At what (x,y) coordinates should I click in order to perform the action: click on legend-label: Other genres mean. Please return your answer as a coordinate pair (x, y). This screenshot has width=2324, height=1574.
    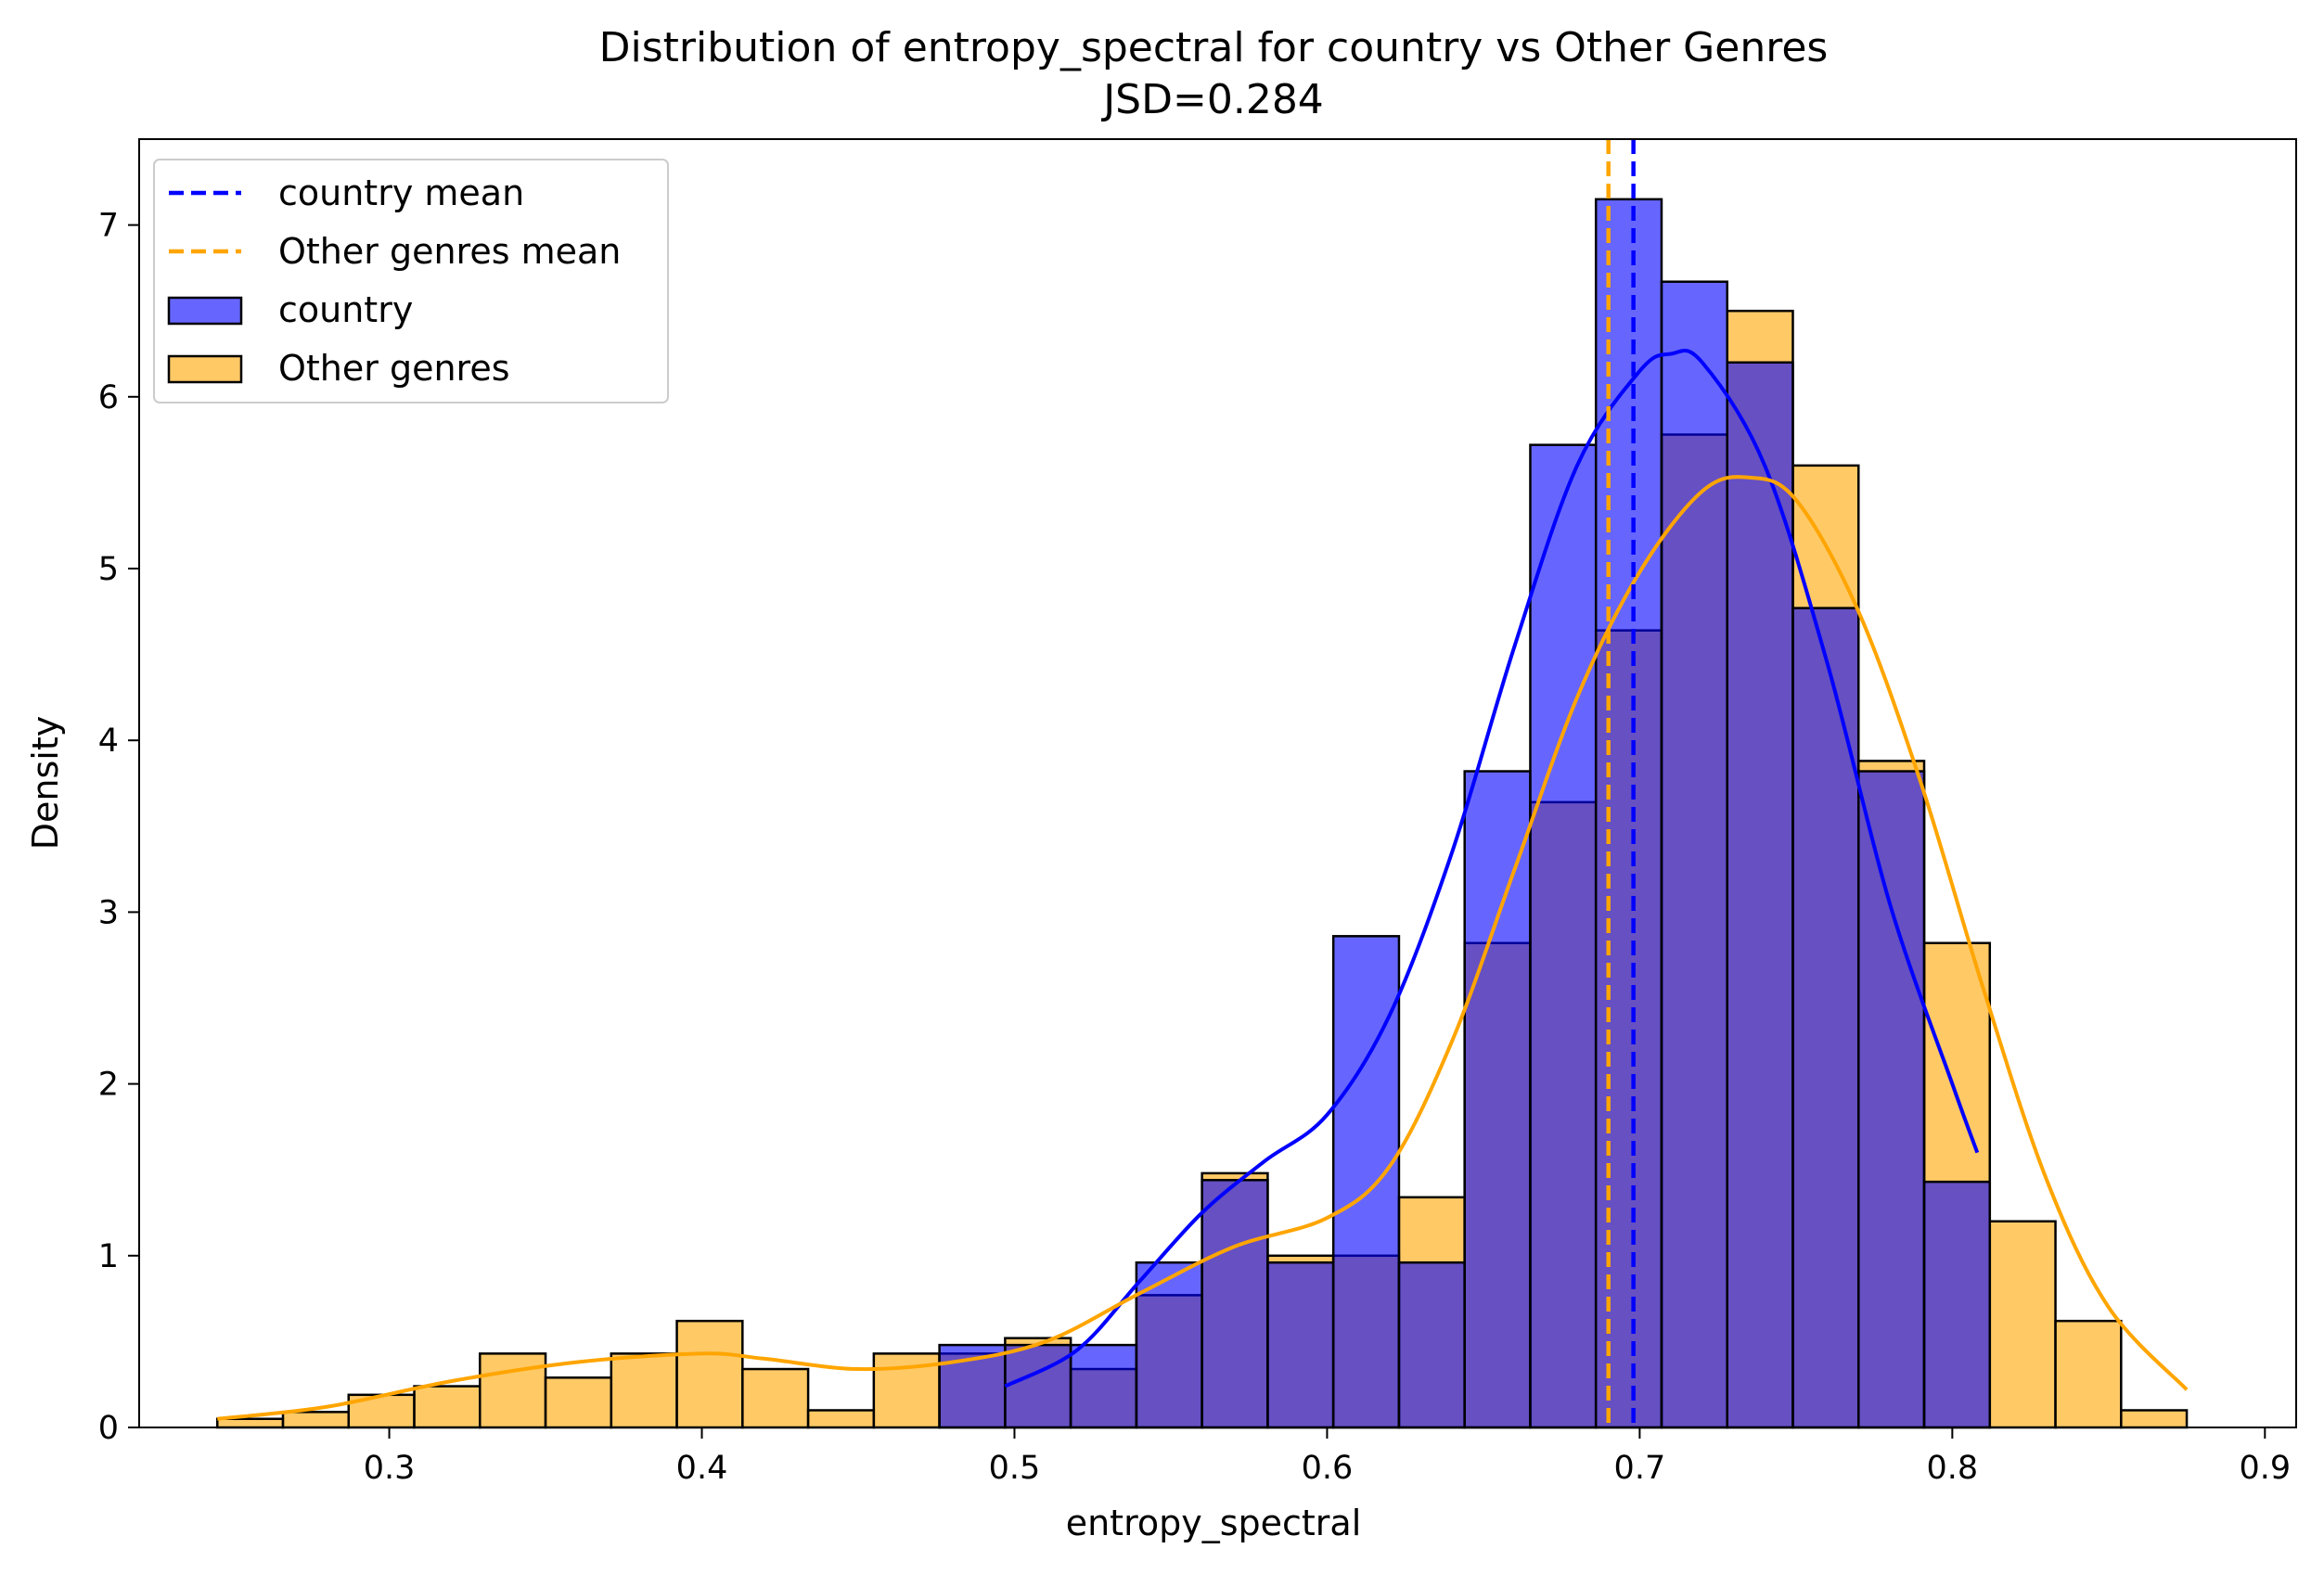
    Looking at the image, I should click on (449, 251).